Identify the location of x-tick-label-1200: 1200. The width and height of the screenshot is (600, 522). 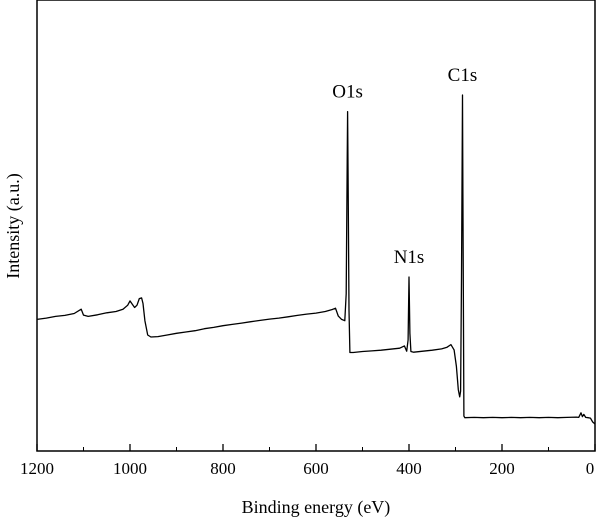
(37, 468).